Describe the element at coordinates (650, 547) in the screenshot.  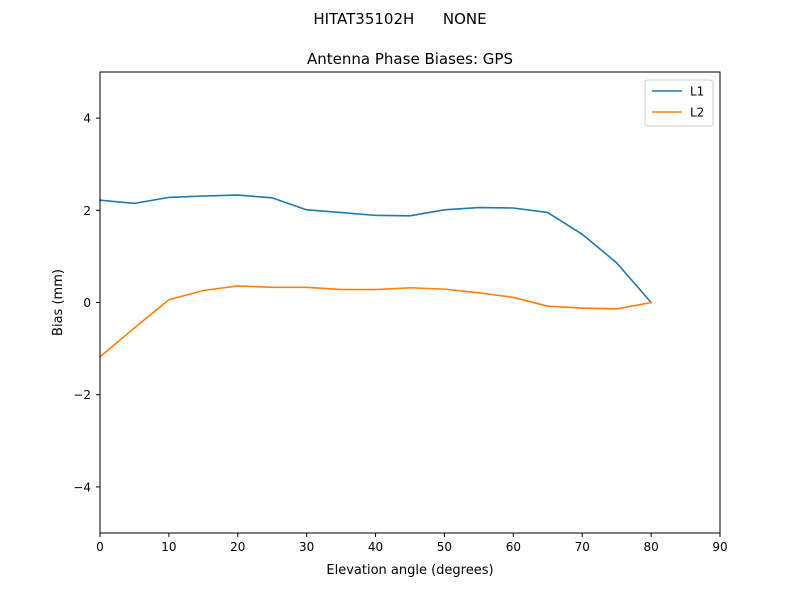
I see `x-tick-label: 80` at that location.